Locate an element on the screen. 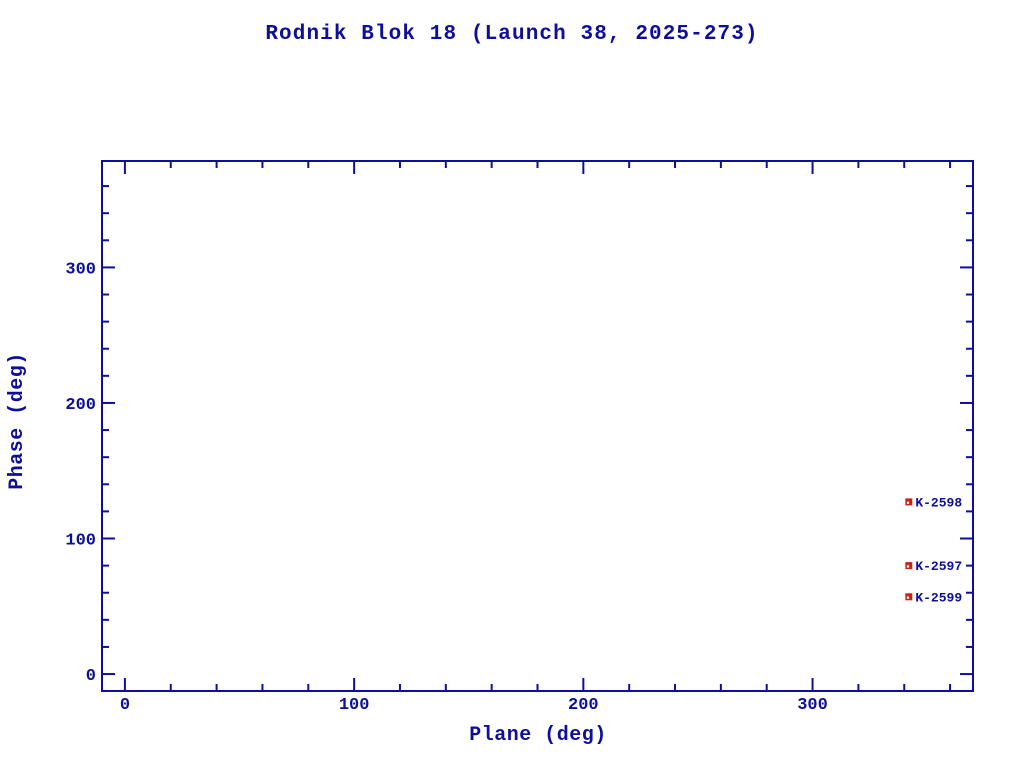 The width and height of the screenshot is (1024, 768). x-tick-label: 200 is located at coordinates (583, 705).